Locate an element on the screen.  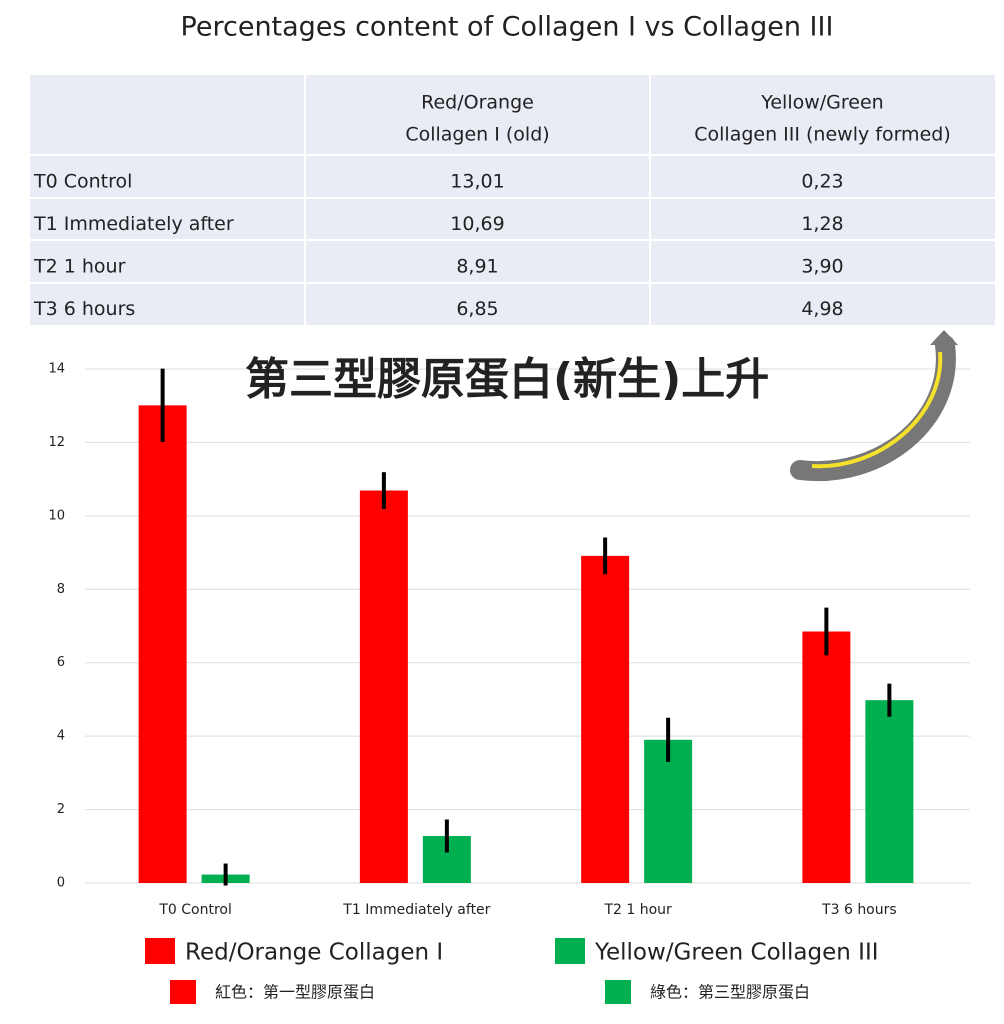
x-tick-label: T3 6 hours is located at coordinates (859, 910).